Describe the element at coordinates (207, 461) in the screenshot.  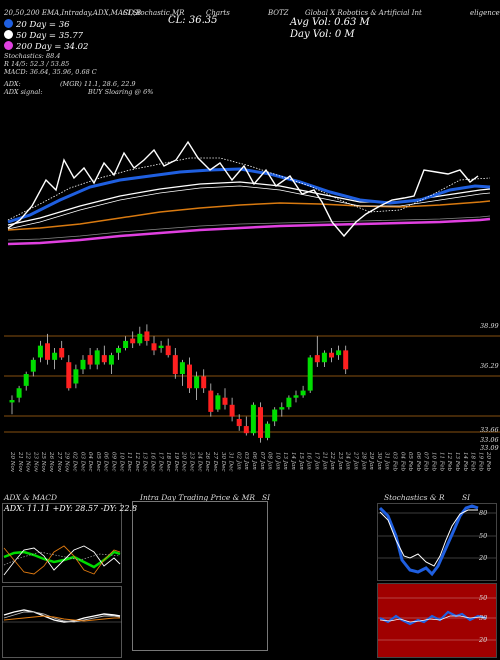
I see `date-tick-label: 26 Dec` at that location.